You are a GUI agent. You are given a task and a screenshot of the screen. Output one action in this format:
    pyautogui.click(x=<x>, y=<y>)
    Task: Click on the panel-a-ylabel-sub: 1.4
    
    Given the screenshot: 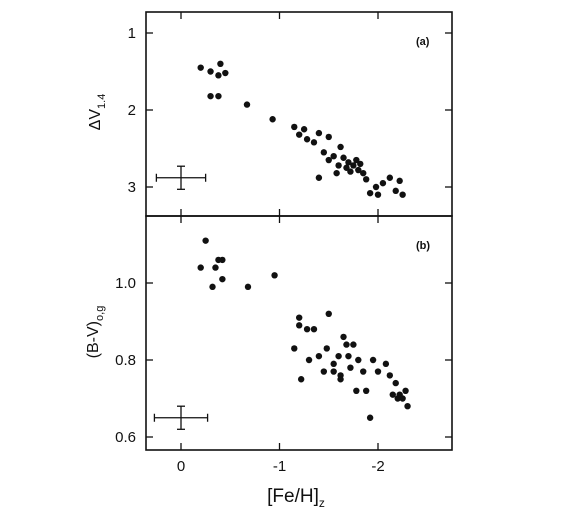 What is the action you would take?
    pyautogui.click(x=102, y=101)
    